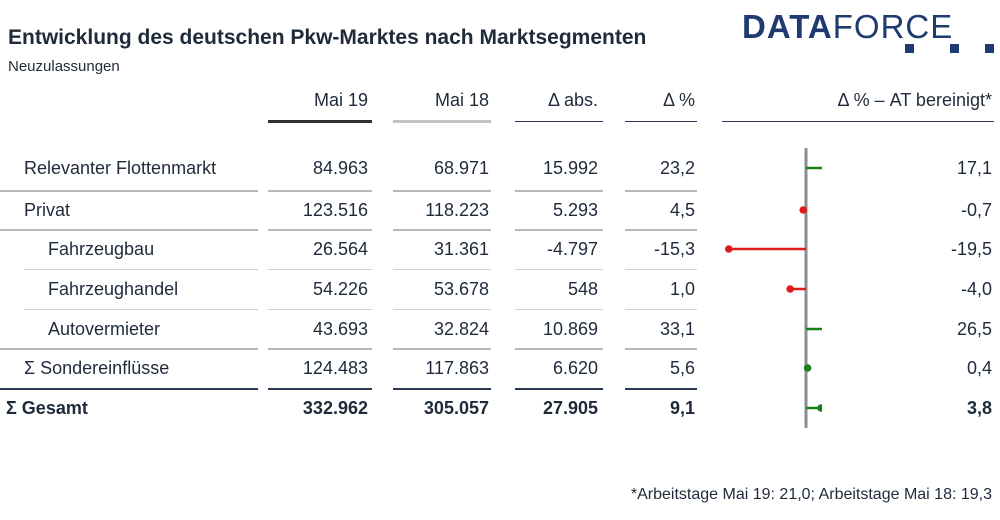  I want to click on cell-delta-at: 17,1, so click(974, 168).